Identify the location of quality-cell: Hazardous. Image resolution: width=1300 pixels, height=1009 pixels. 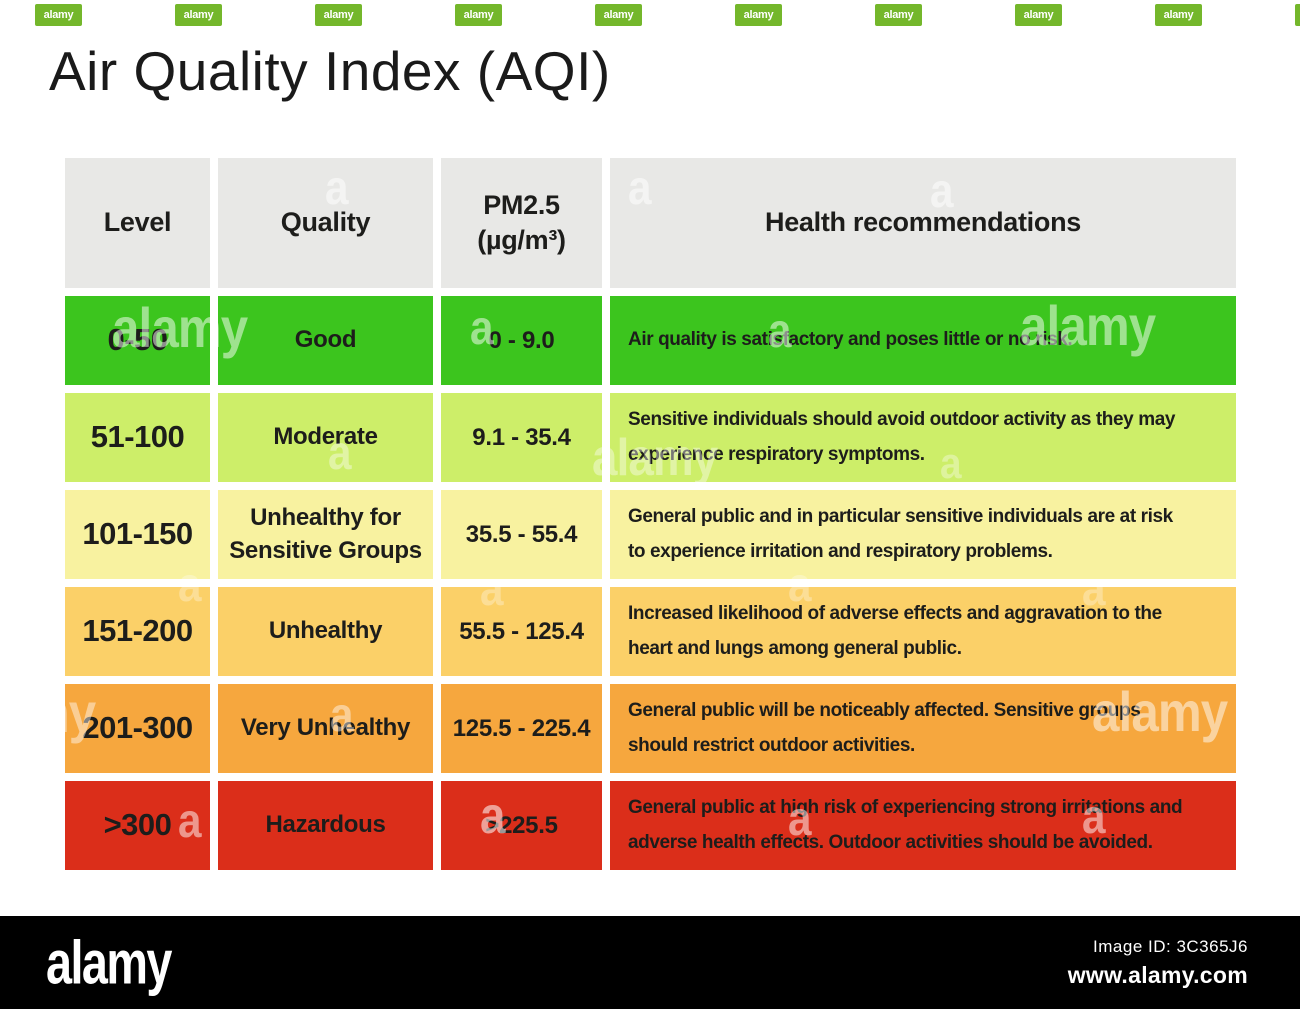
(325, 825).